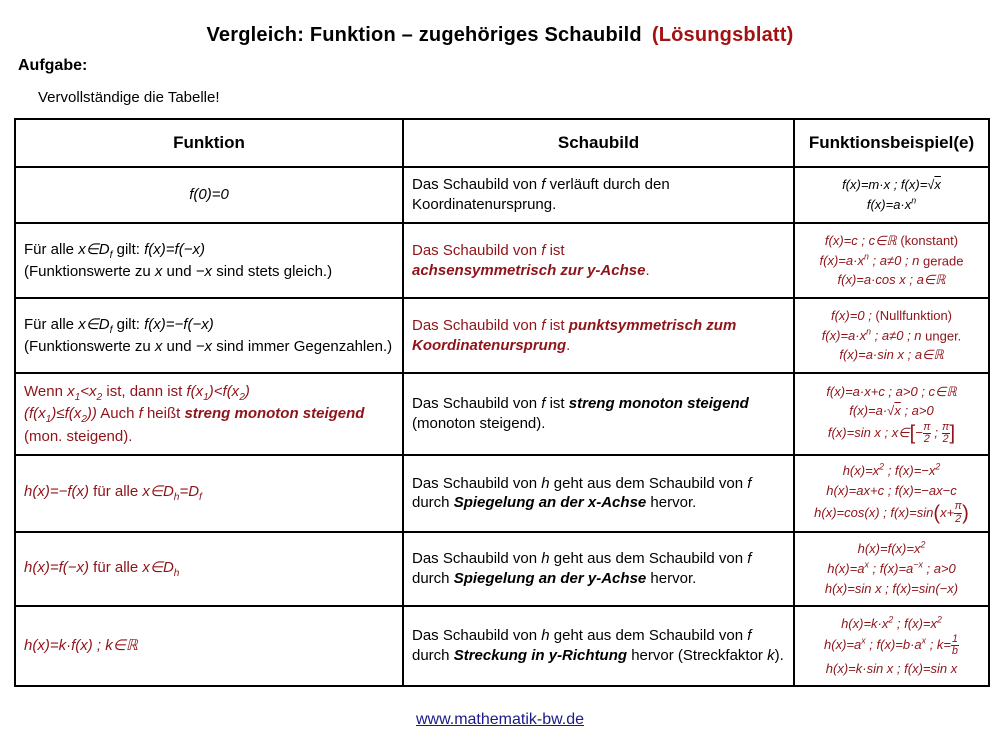  What do you see at coordinates (53, 65) in the screenshot?
I see `task-label: Aufgabe:` at bounding box center [53, 65].